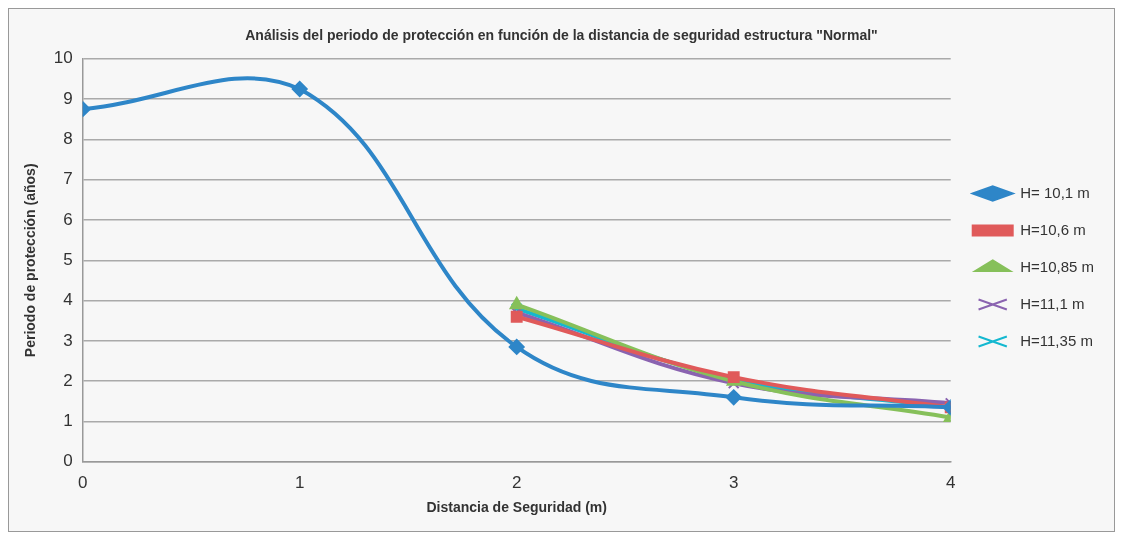  Describe the element at coordinates (1057, 266) in the screenshot. I see `legend-label: H=10,85 m` at that location.